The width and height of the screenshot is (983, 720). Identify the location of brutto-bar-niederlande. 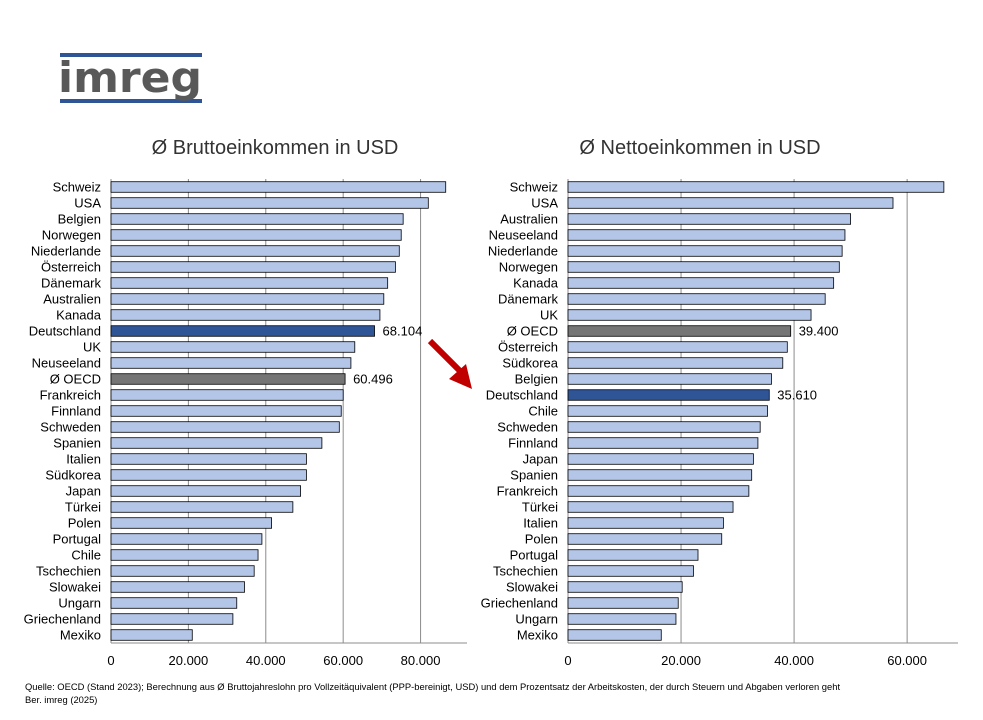
(255, 251).